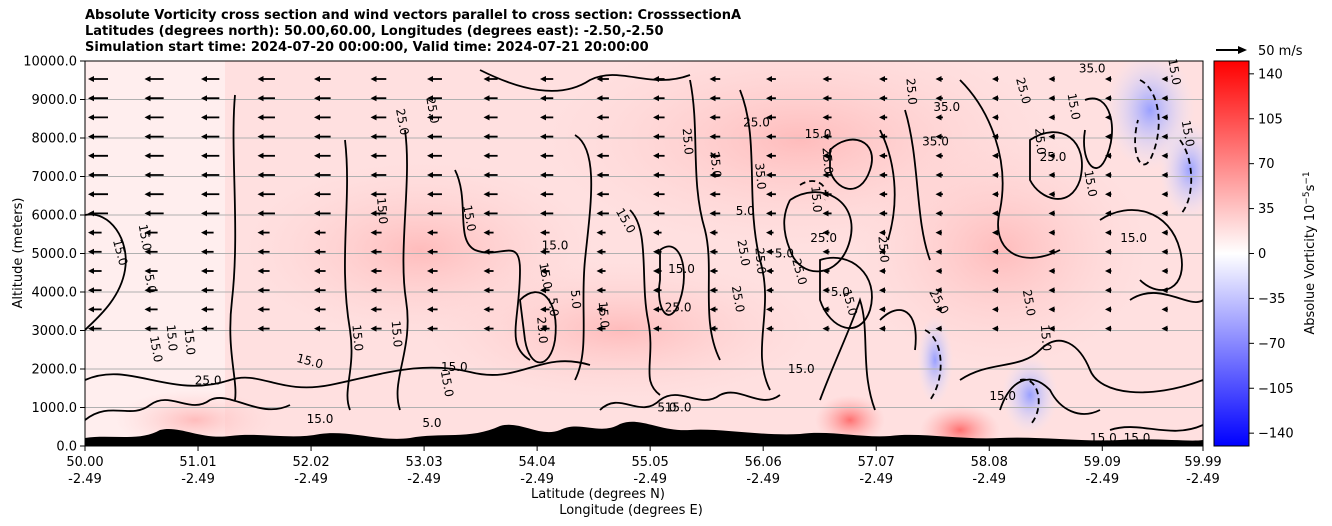  Describe the element at coordinates (18, 253) in the screenshot. I see `y-axis-label: Altitude (meters)` at that location.